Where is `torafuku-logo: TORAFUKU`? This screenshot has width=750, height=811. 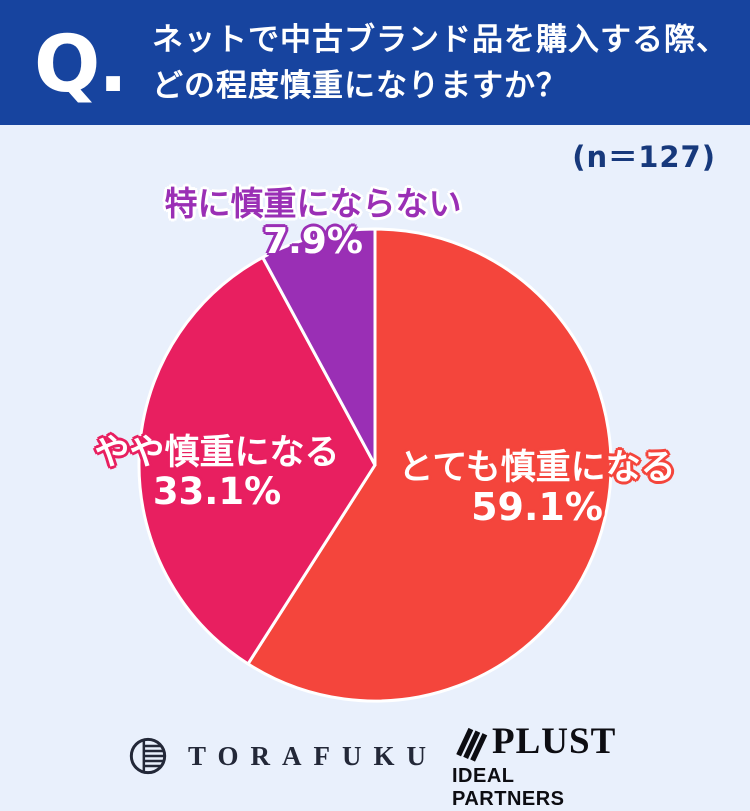
torafuku-logo: TORAFUKU is located at coordinates (283, 756).